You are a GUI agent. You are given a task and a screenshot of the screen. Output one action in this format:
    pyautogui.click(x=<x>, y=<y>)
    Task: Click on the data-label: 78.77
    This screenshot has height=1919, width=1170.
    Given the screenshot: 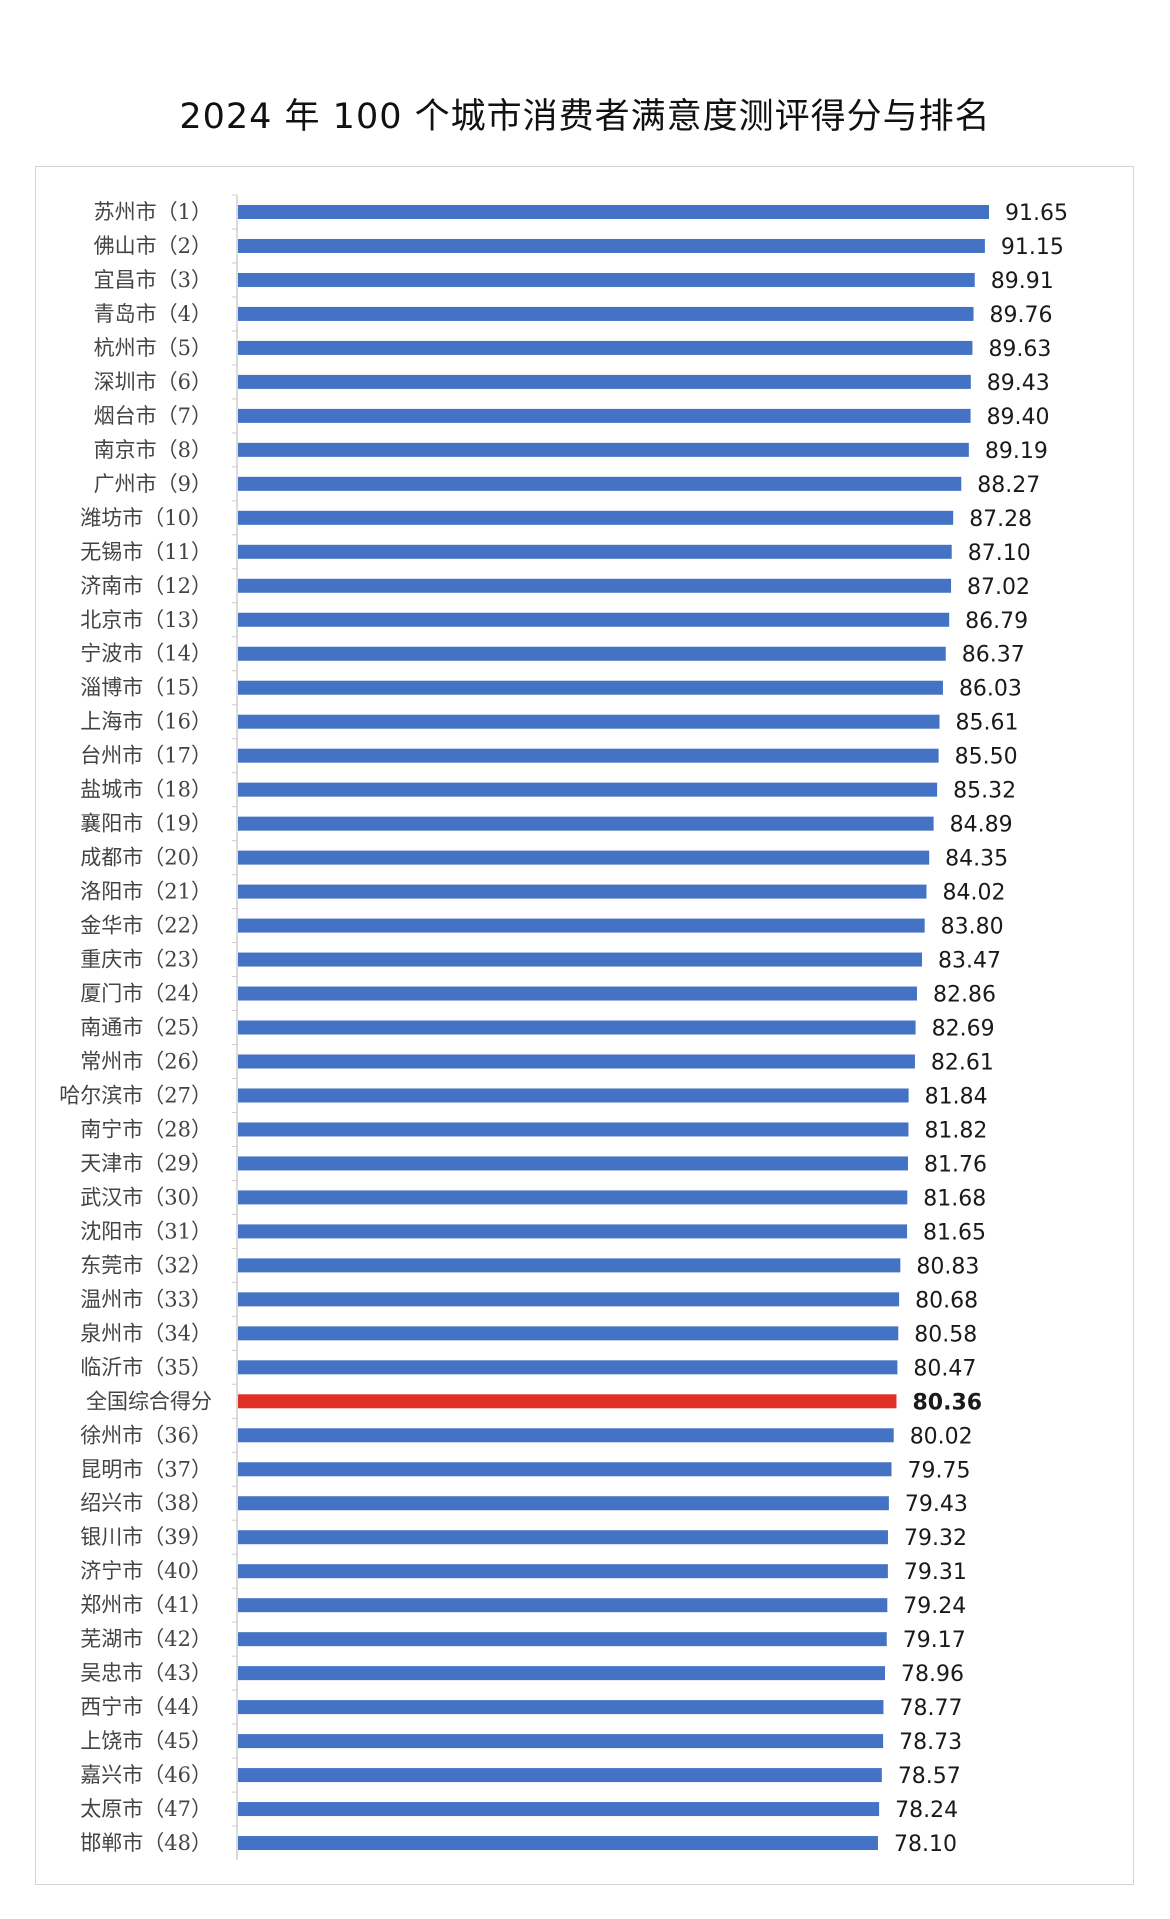 What is the action you would take?
    pyautogui.click(x=930, y=1708)
    